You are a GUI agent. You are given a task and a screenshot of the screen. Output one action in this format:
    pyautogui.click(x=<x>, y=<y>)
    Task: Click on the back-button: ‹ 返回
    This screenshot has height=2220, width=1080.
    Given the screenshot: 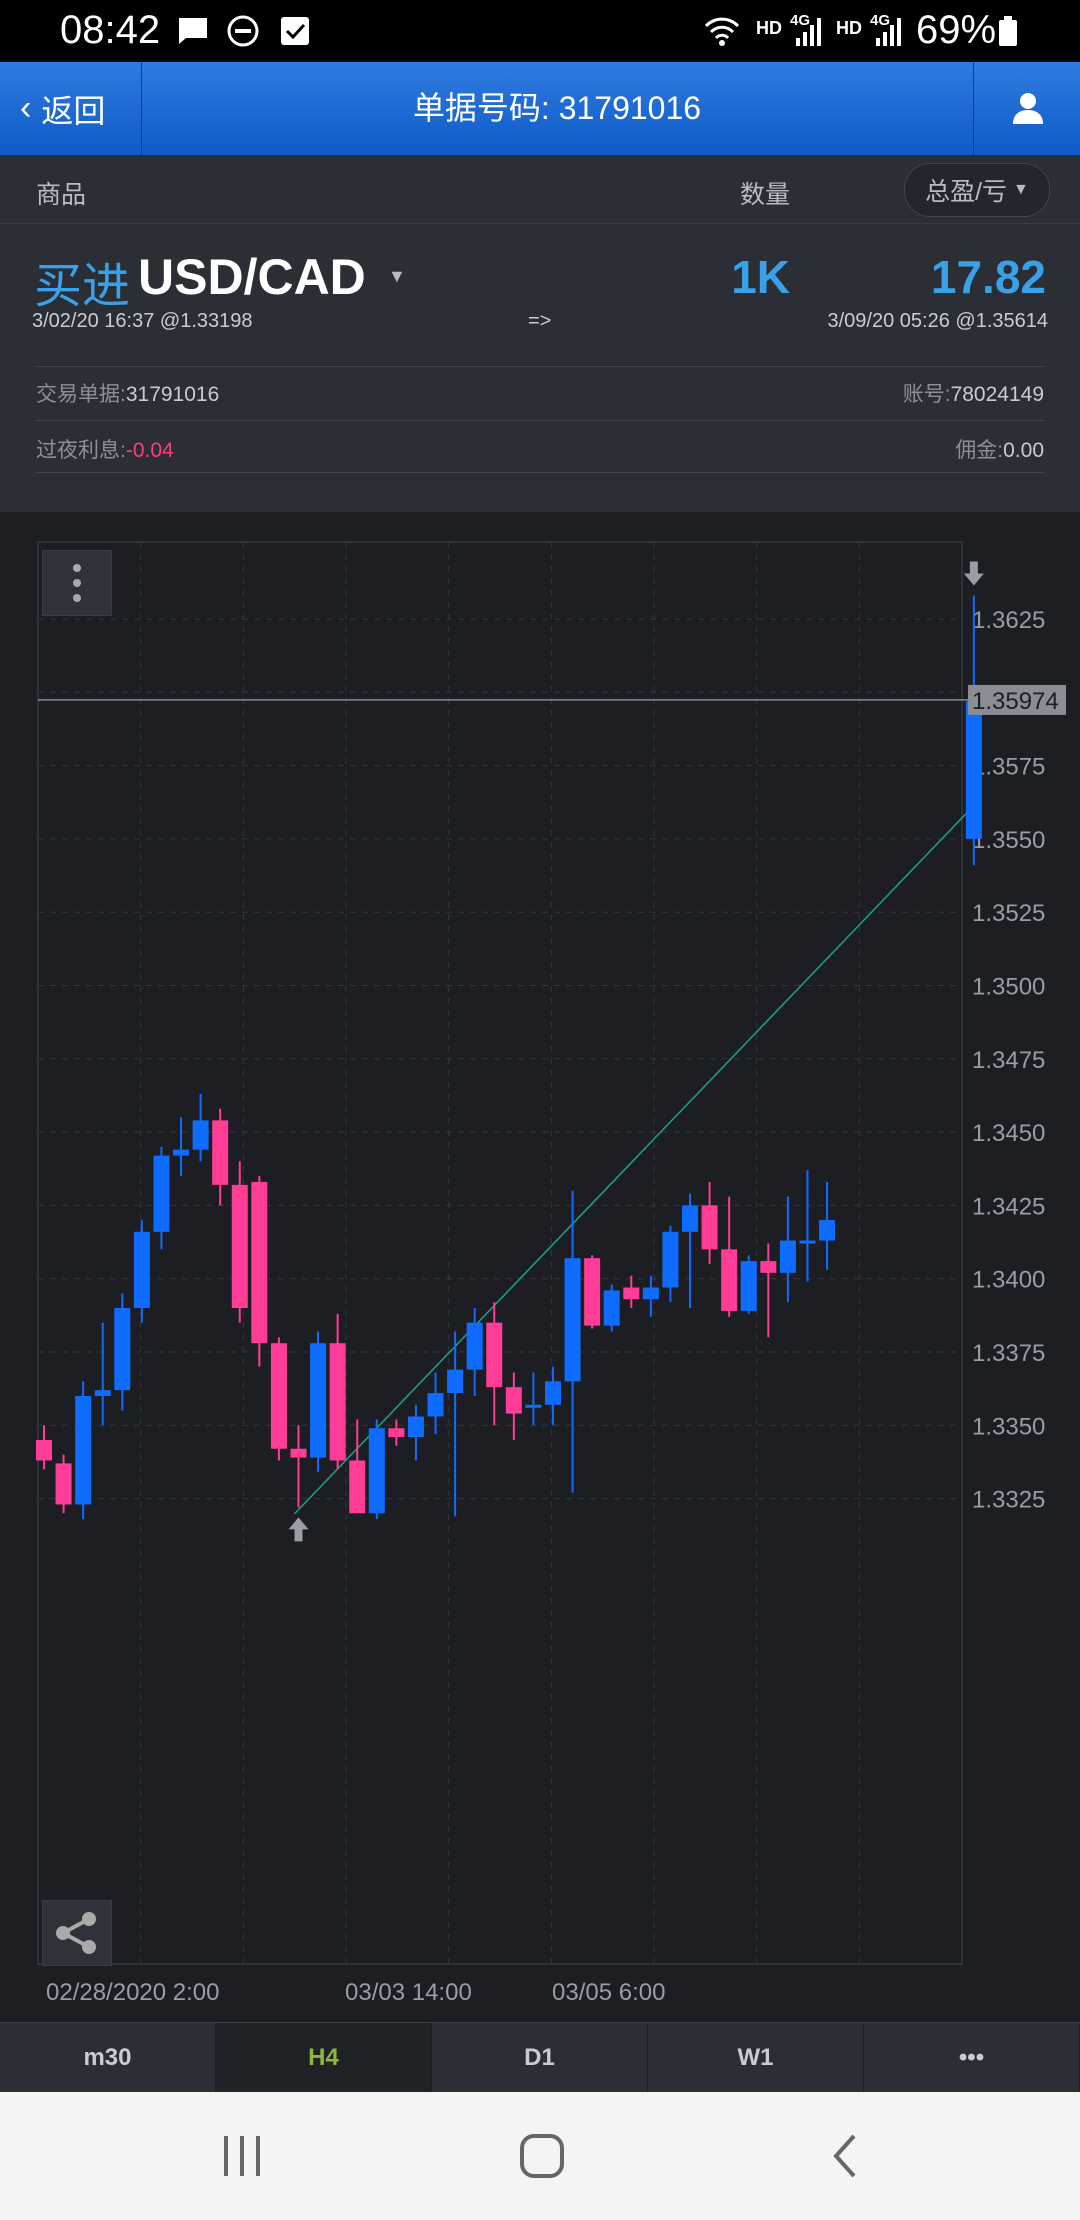 What is the action you would take?
    pyautogui.click(x=71, y=108)
    